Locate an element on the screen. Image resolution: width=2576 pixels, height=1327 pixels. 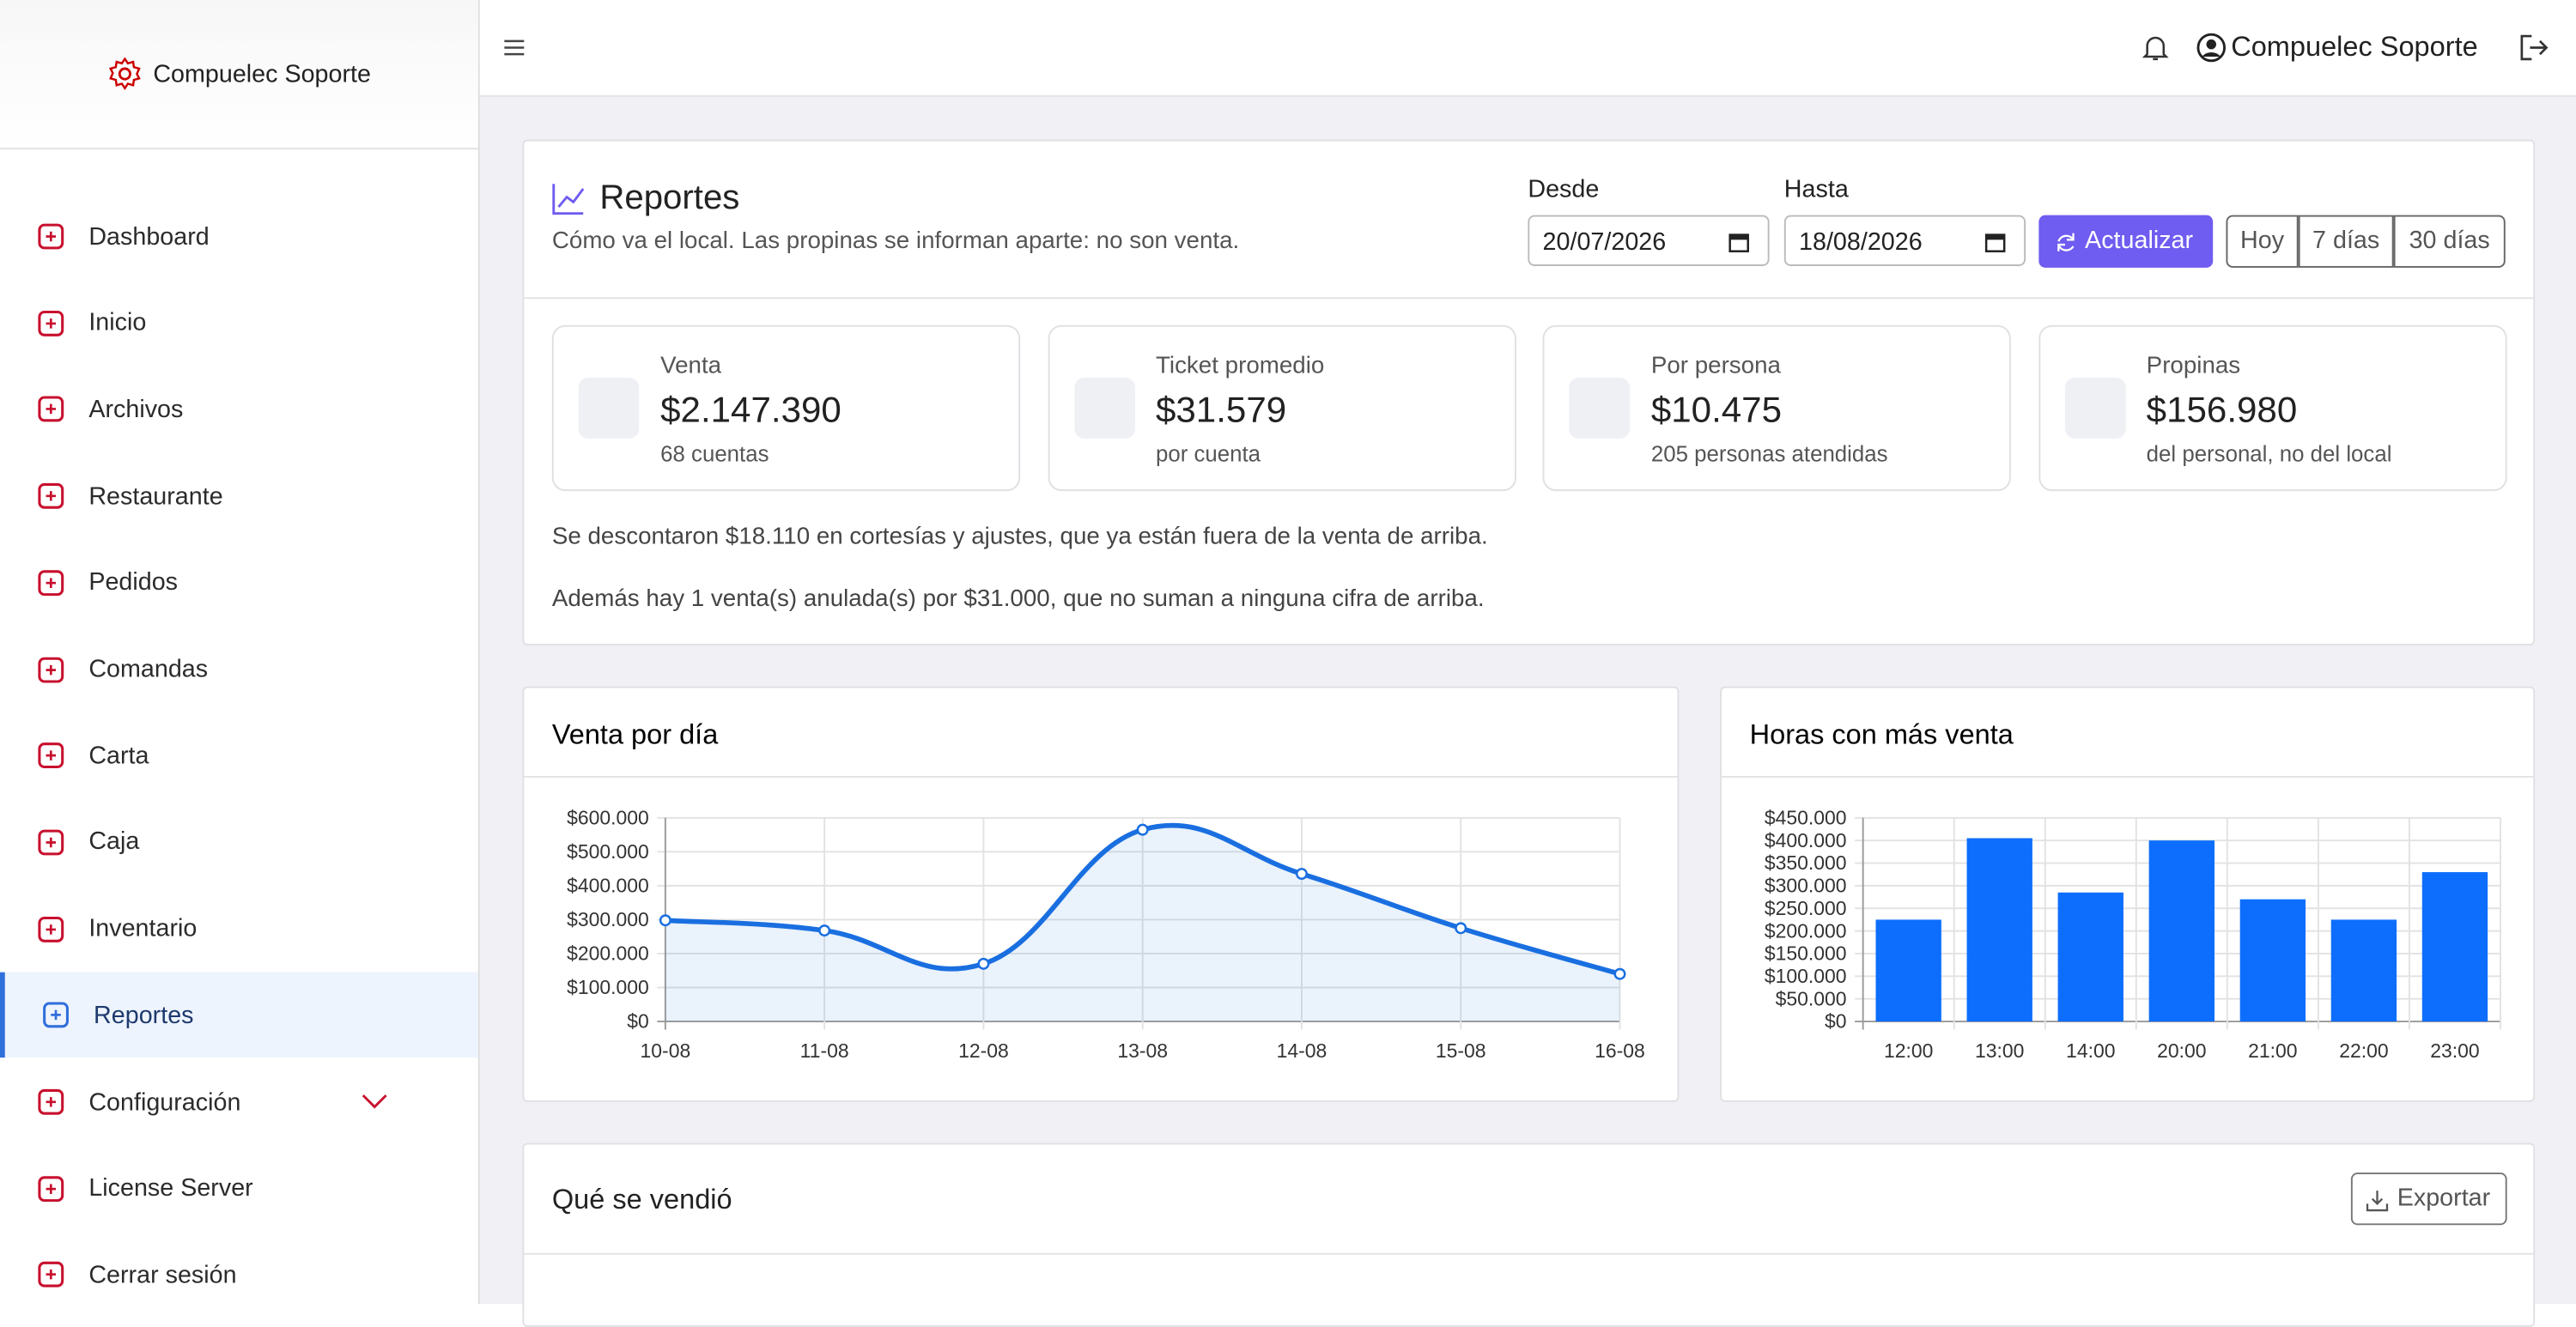
kpi-note: 68 cuentas is located at coordinates (715, 454).